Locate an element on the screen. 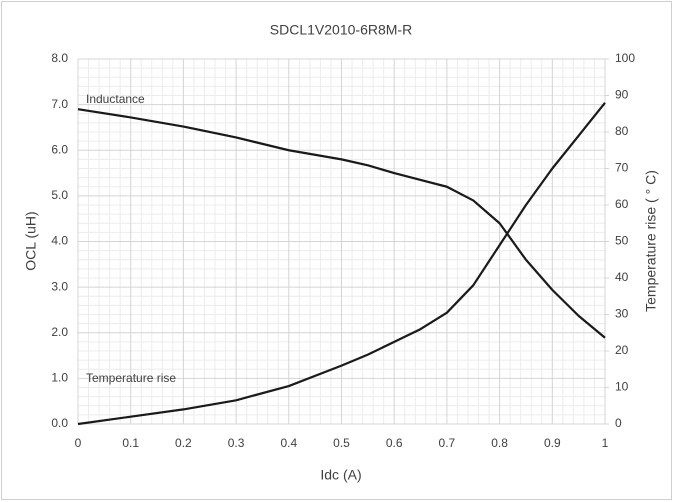 Image resolution: width=674 pixels, height=502 pixels. x-tick-label: 1 is located at coordinates (605, 443).